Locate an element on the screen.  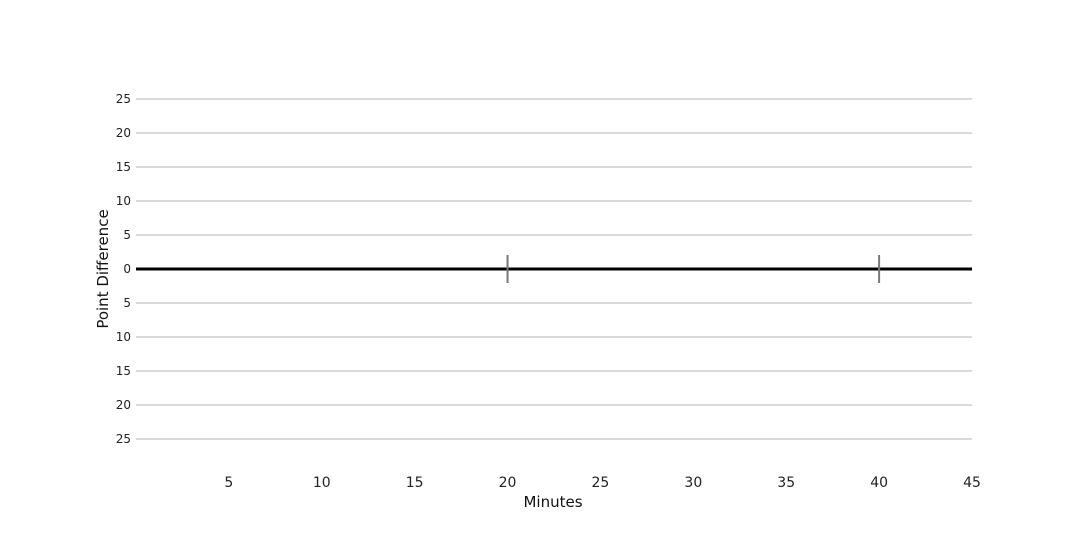
x-tick-label: 30 is located at coordinates (693, 483).